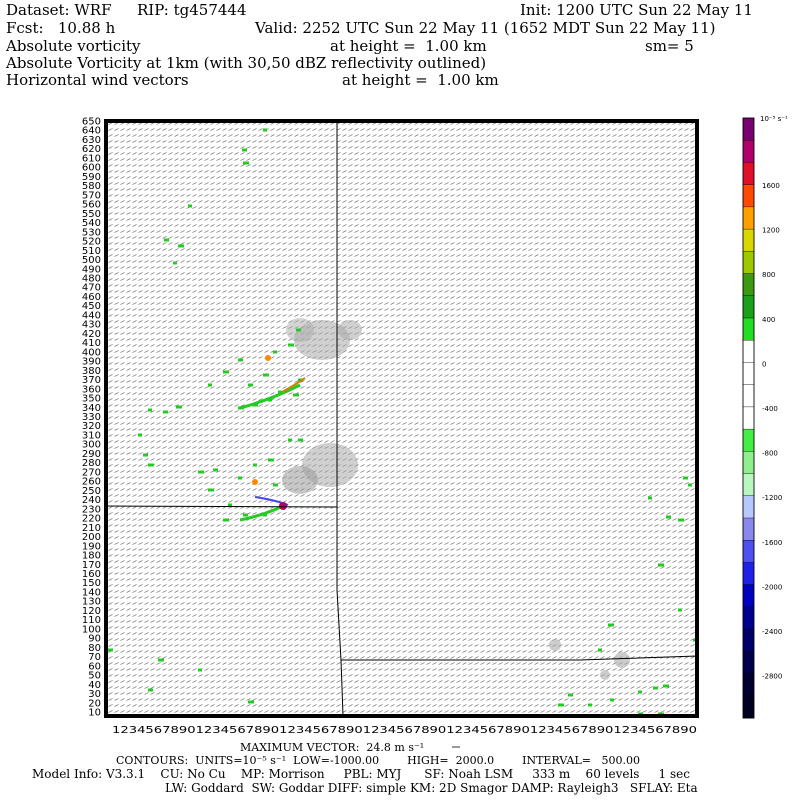 The image size is (800, 800). I want to click on y-tick-label: 200, so click(91, 537).